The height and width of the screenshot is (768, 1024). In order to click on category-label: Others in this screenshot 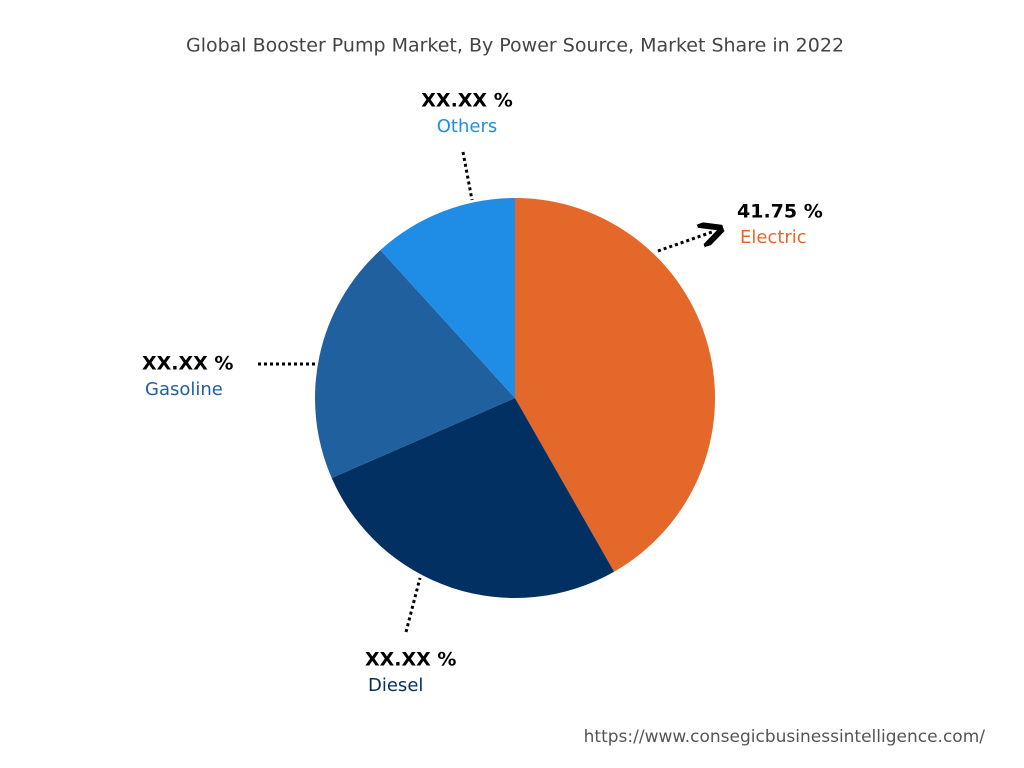, I will do `click(467, 126)`.